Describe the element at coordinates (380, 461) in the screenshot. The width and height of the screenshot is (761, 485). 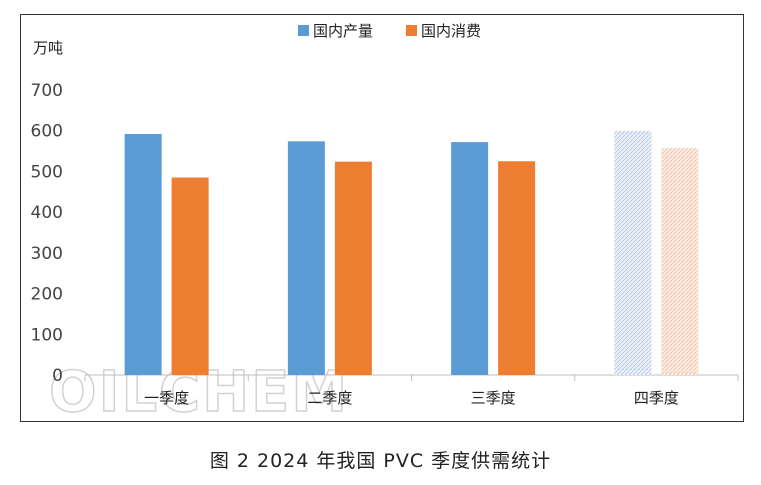
I see `figure-caption: 图 2 2024 年我国 PVC 季度供需统计` at that location.